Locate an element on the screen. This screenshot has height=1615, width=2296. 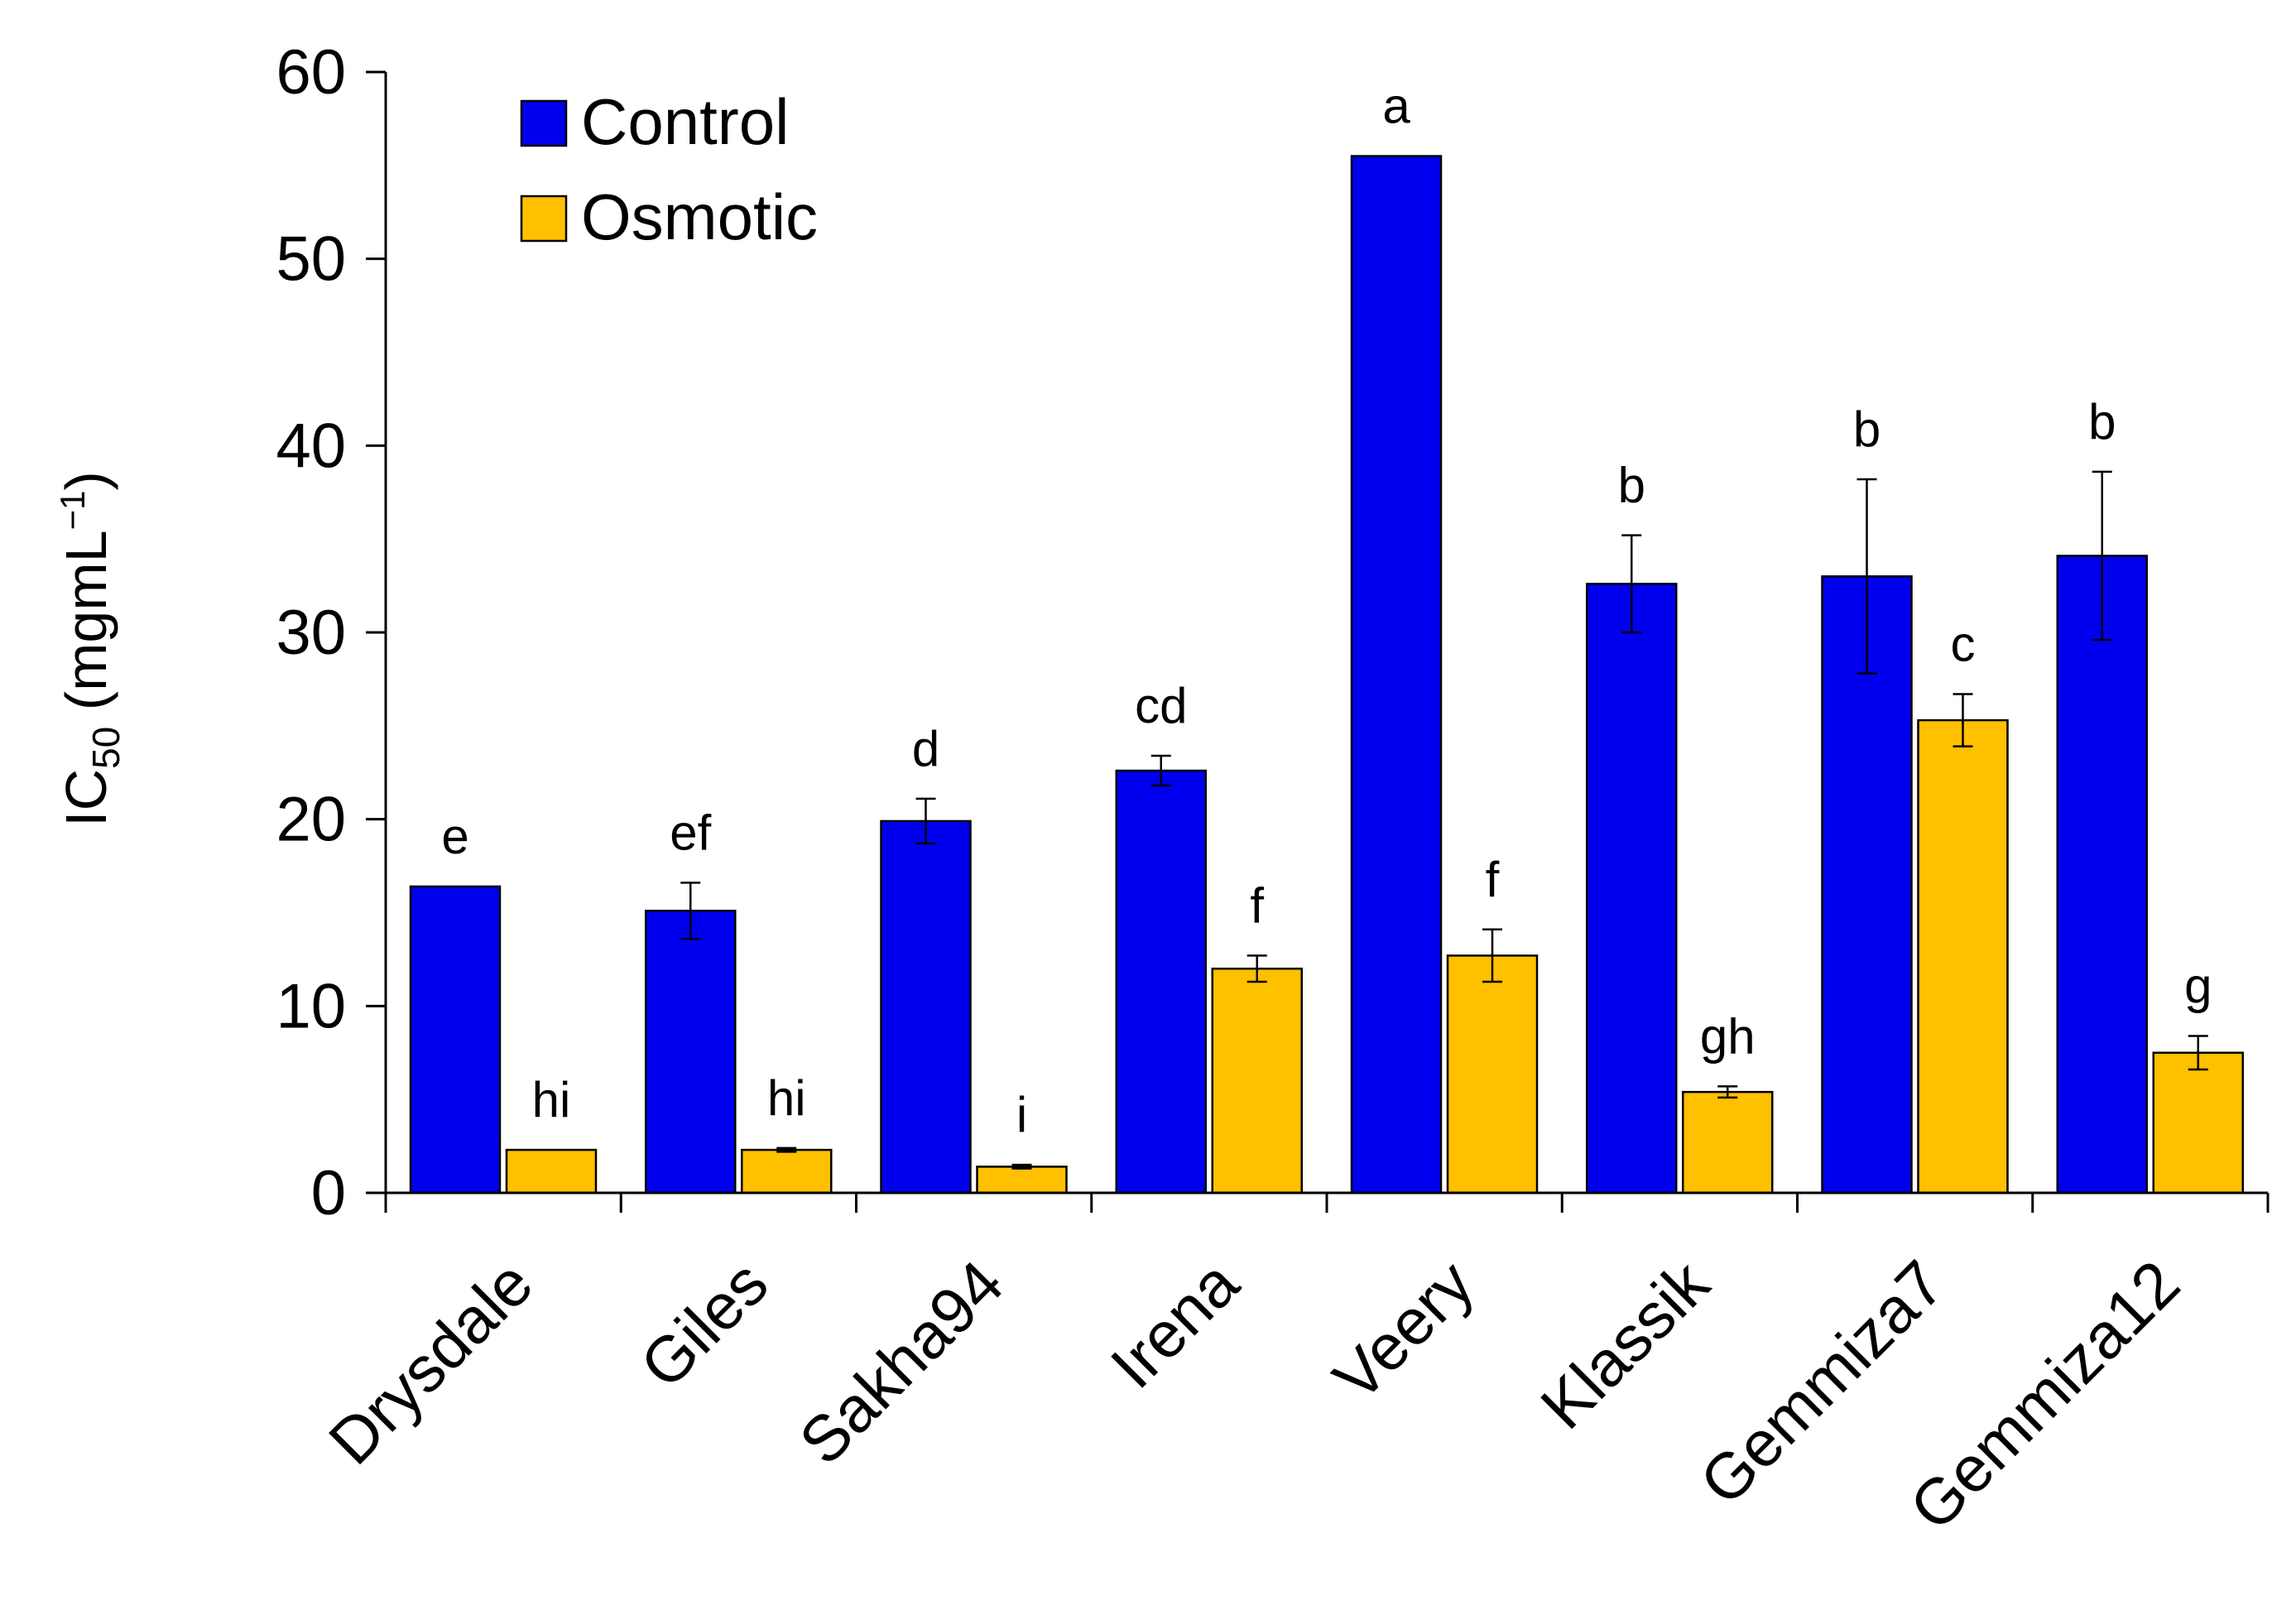
significance-label: cd is located at coordinates (1161, 705).